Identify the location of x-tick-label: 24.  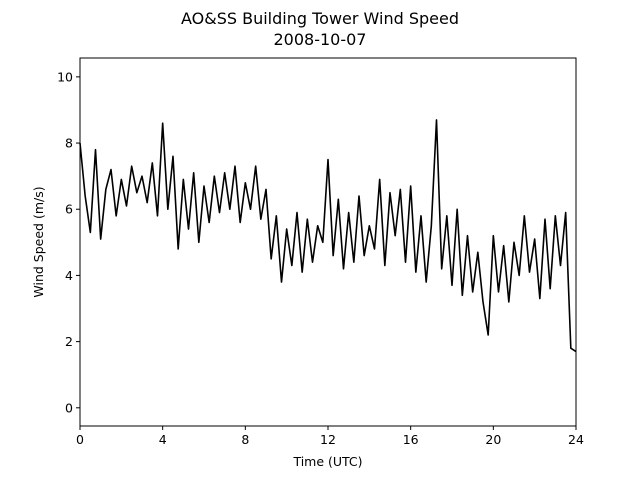
(576, 439).